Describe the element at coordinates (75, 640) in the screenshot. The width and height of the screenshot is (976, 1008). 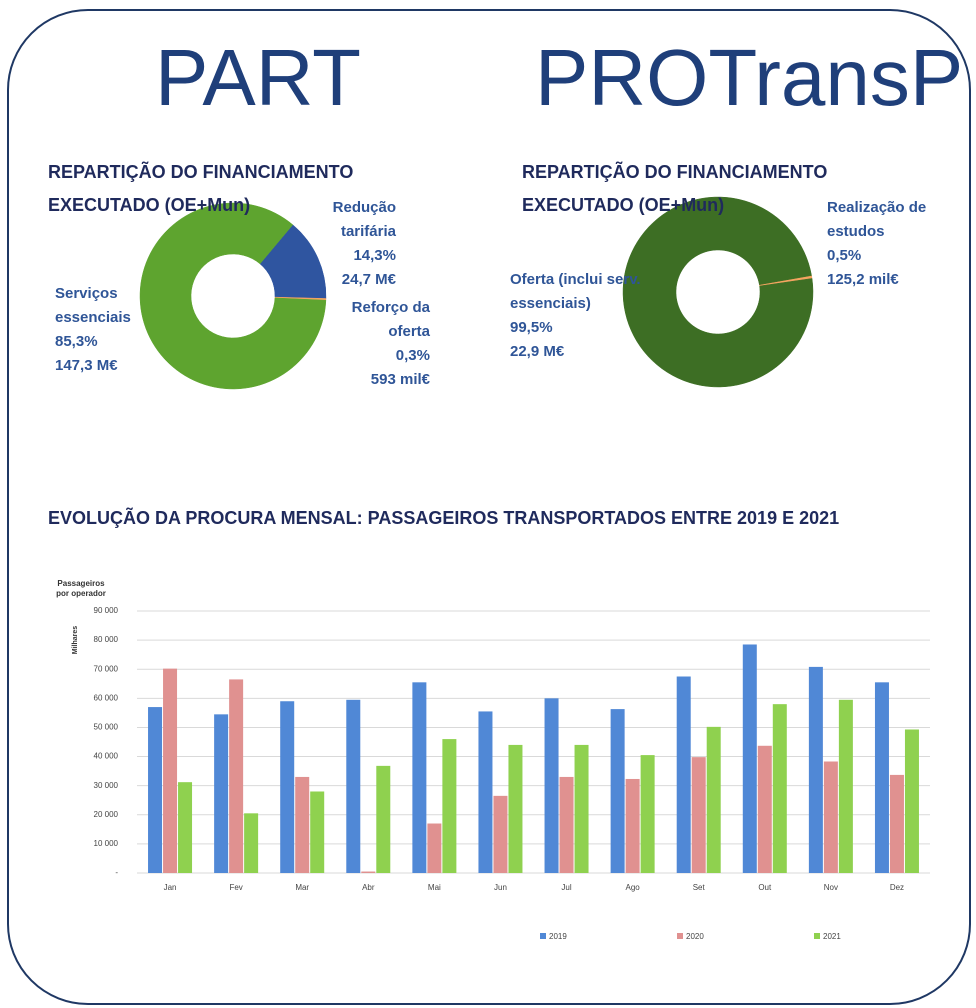
I see `y-axis-unit: Milhares` at that location.